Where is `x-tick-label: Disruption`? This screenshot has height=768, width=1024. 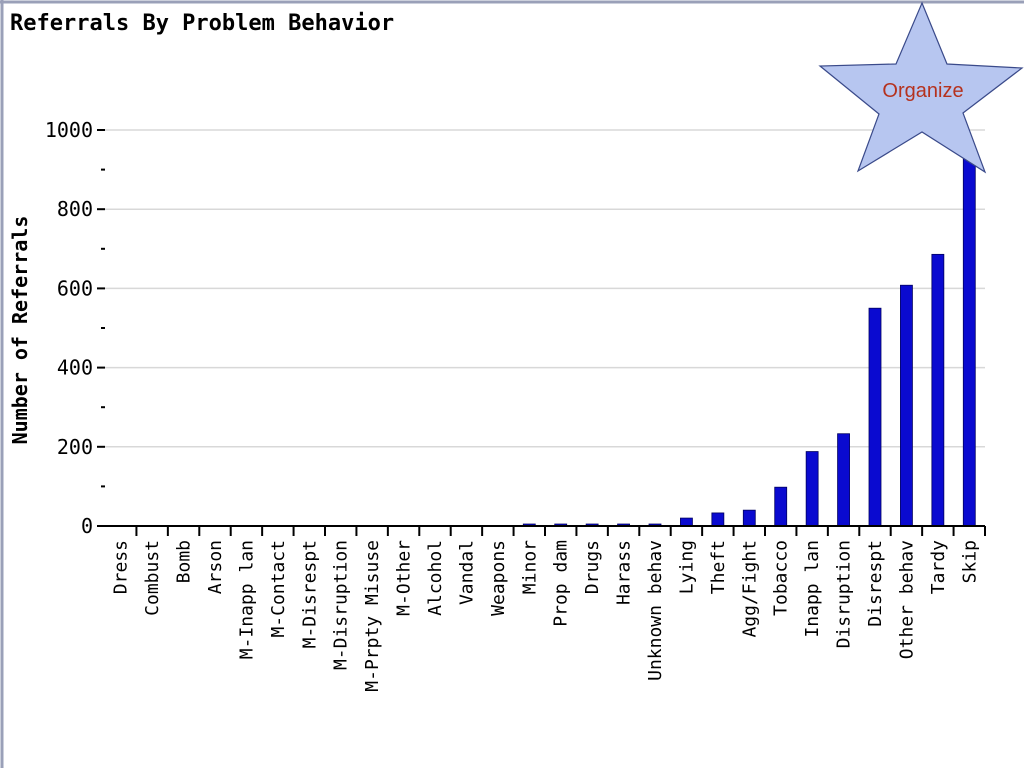
x-tick-label: Disruption is located at coordinates (844, 594).